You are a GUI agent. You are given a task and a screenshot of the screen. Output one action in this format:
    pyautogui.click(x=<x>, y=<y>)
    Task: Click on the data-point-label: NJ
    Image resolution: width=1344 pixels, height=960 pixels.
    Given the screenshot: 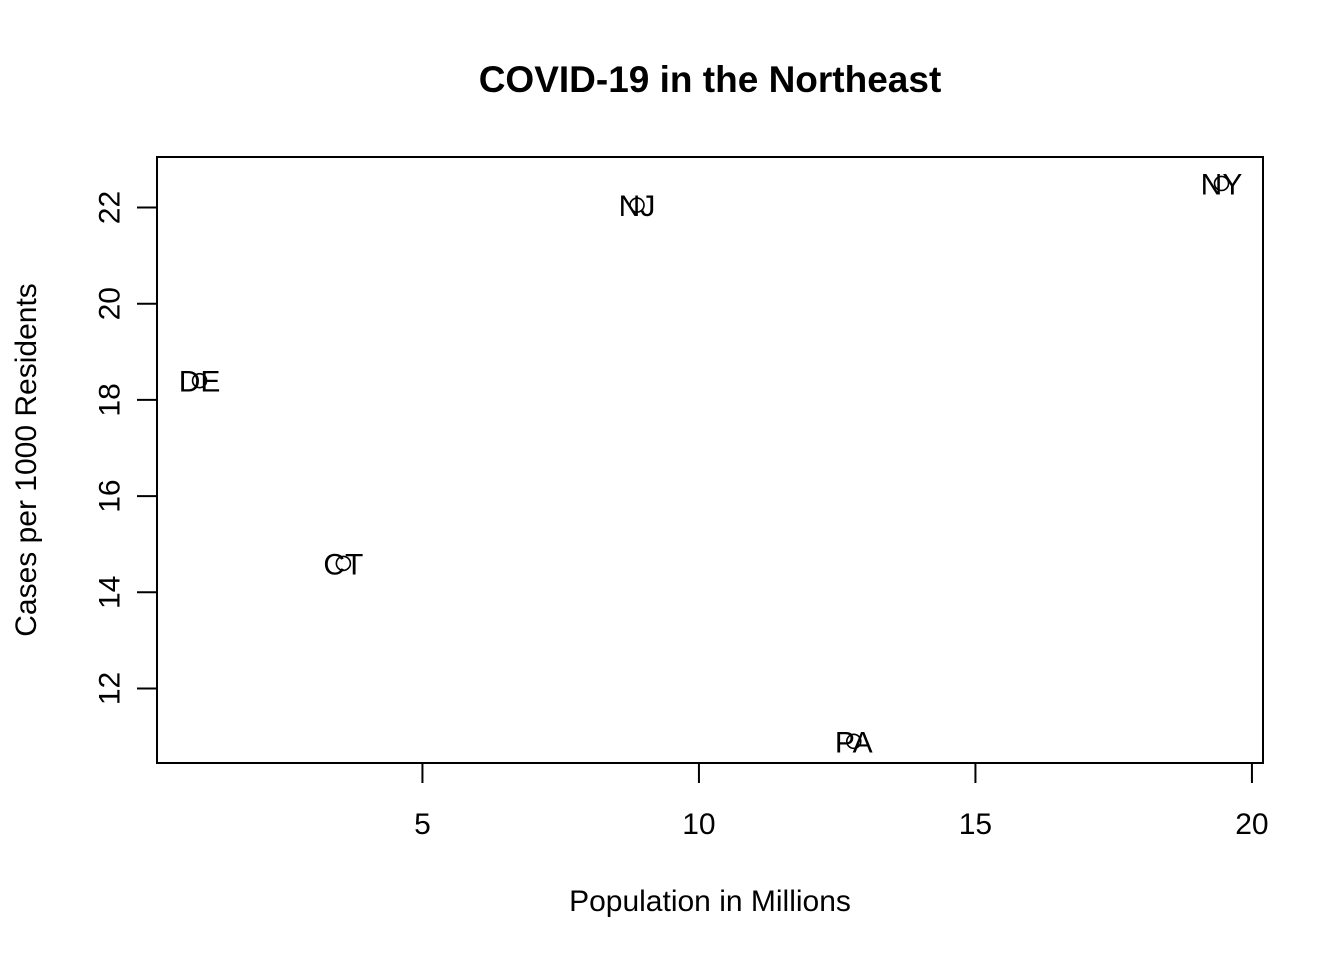 What is the action you would take?
    pyautogui.click(x=637, y=206)
    